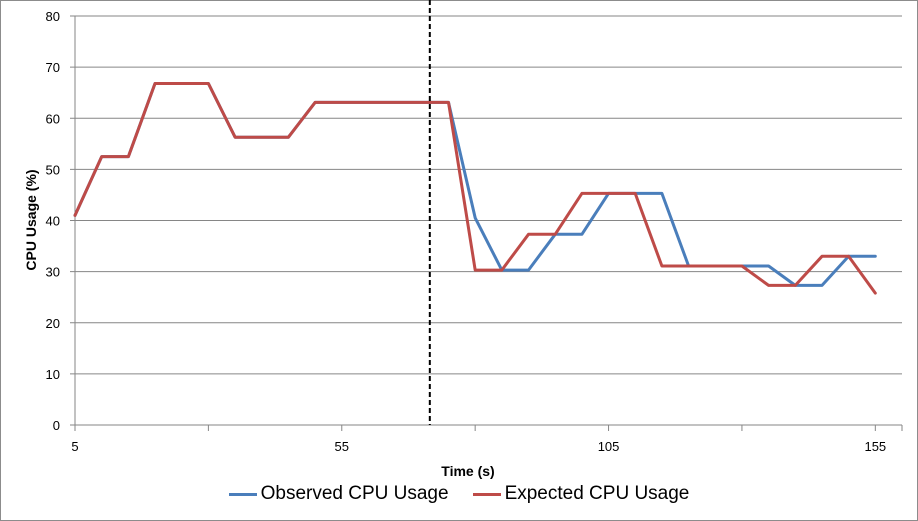 The image size is (918, 521). What do you see at coordinates (609, 446) in the screenshot?
I see `x-tick-label: 105` at bounding box center [609, 446].